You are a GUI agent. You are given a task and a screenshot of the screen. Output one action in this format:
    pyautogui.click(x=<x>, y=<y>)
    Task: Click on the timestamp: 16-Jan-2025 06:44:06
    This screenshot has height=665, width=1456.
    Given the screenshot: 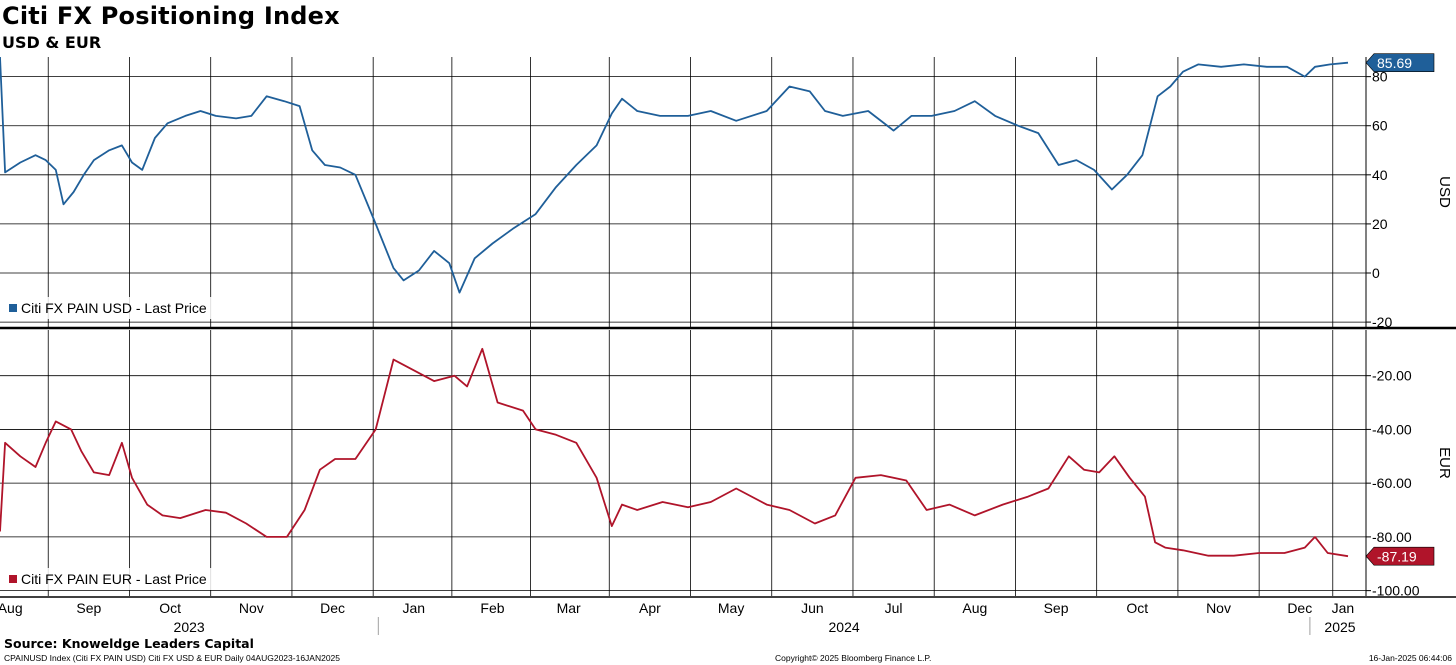 What is the action you would take?
    pyautogui.click(x=1410, y=658)
    